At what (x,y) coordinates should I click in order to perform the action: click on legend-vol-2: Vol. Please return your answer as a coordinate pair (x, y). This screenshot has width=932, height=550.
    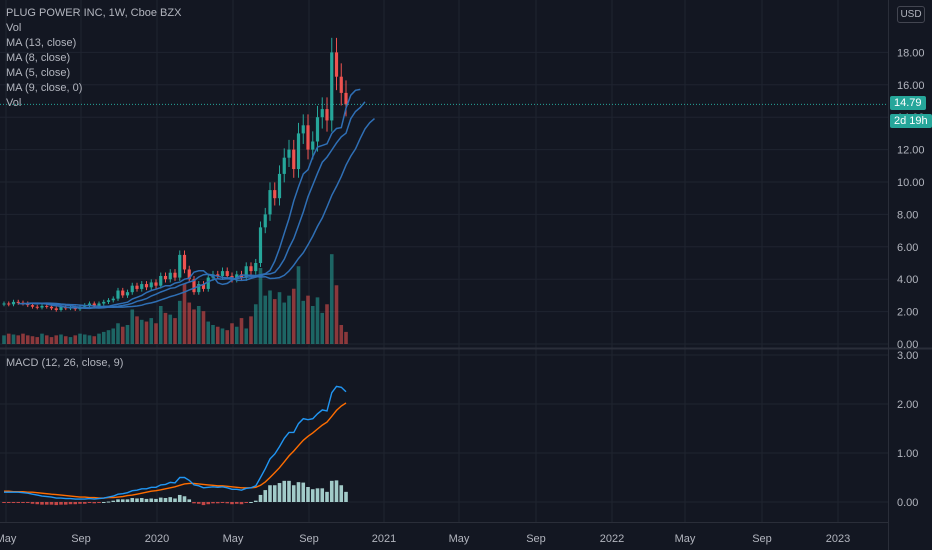
    Looking at the image, I should click on (14, 103).